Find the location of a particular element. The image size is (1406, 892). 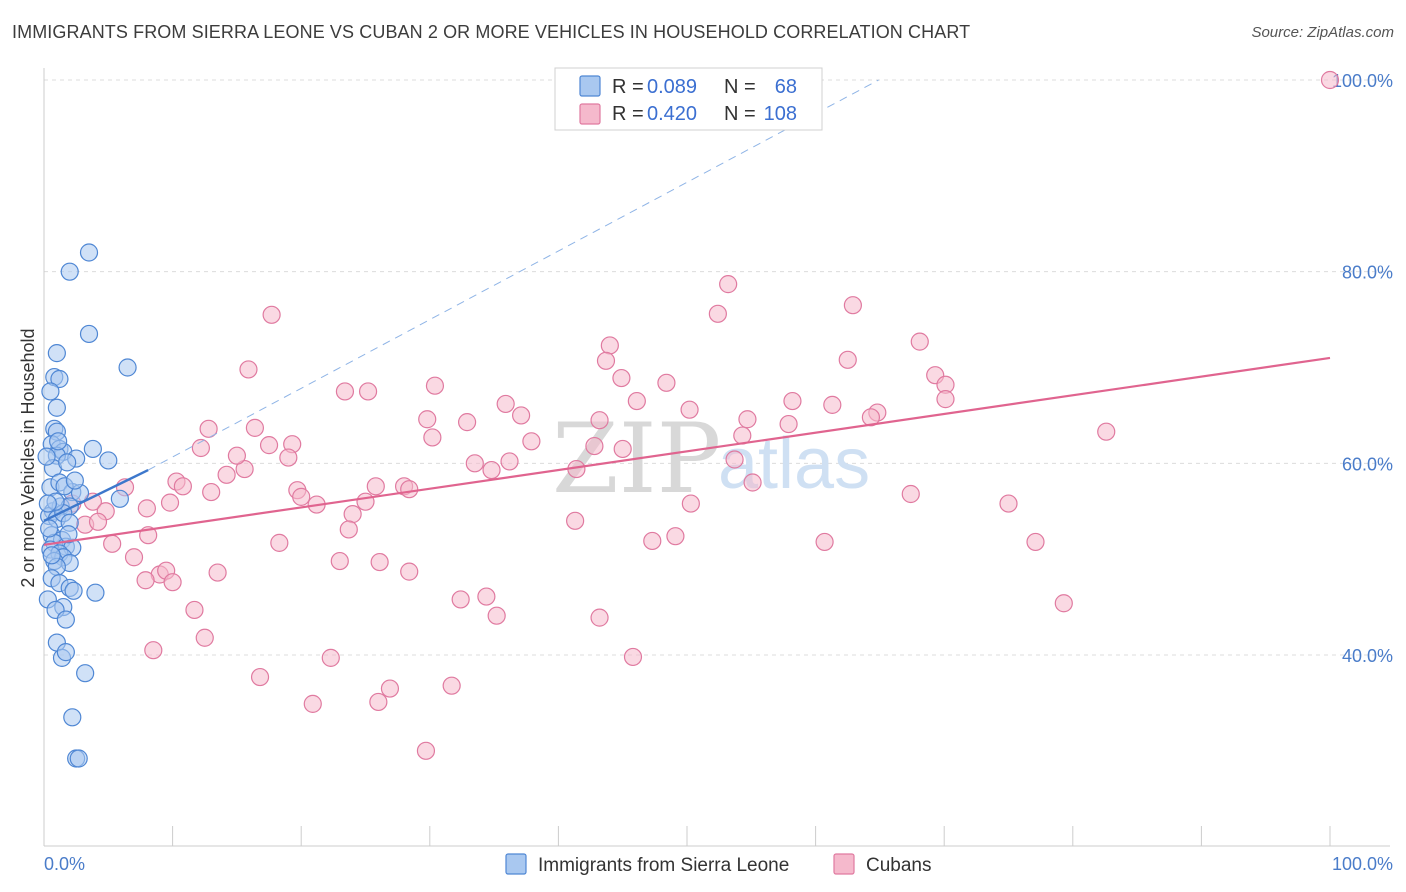

y-tick-label-100: 100.0% is located at coordinates (1362, 81).